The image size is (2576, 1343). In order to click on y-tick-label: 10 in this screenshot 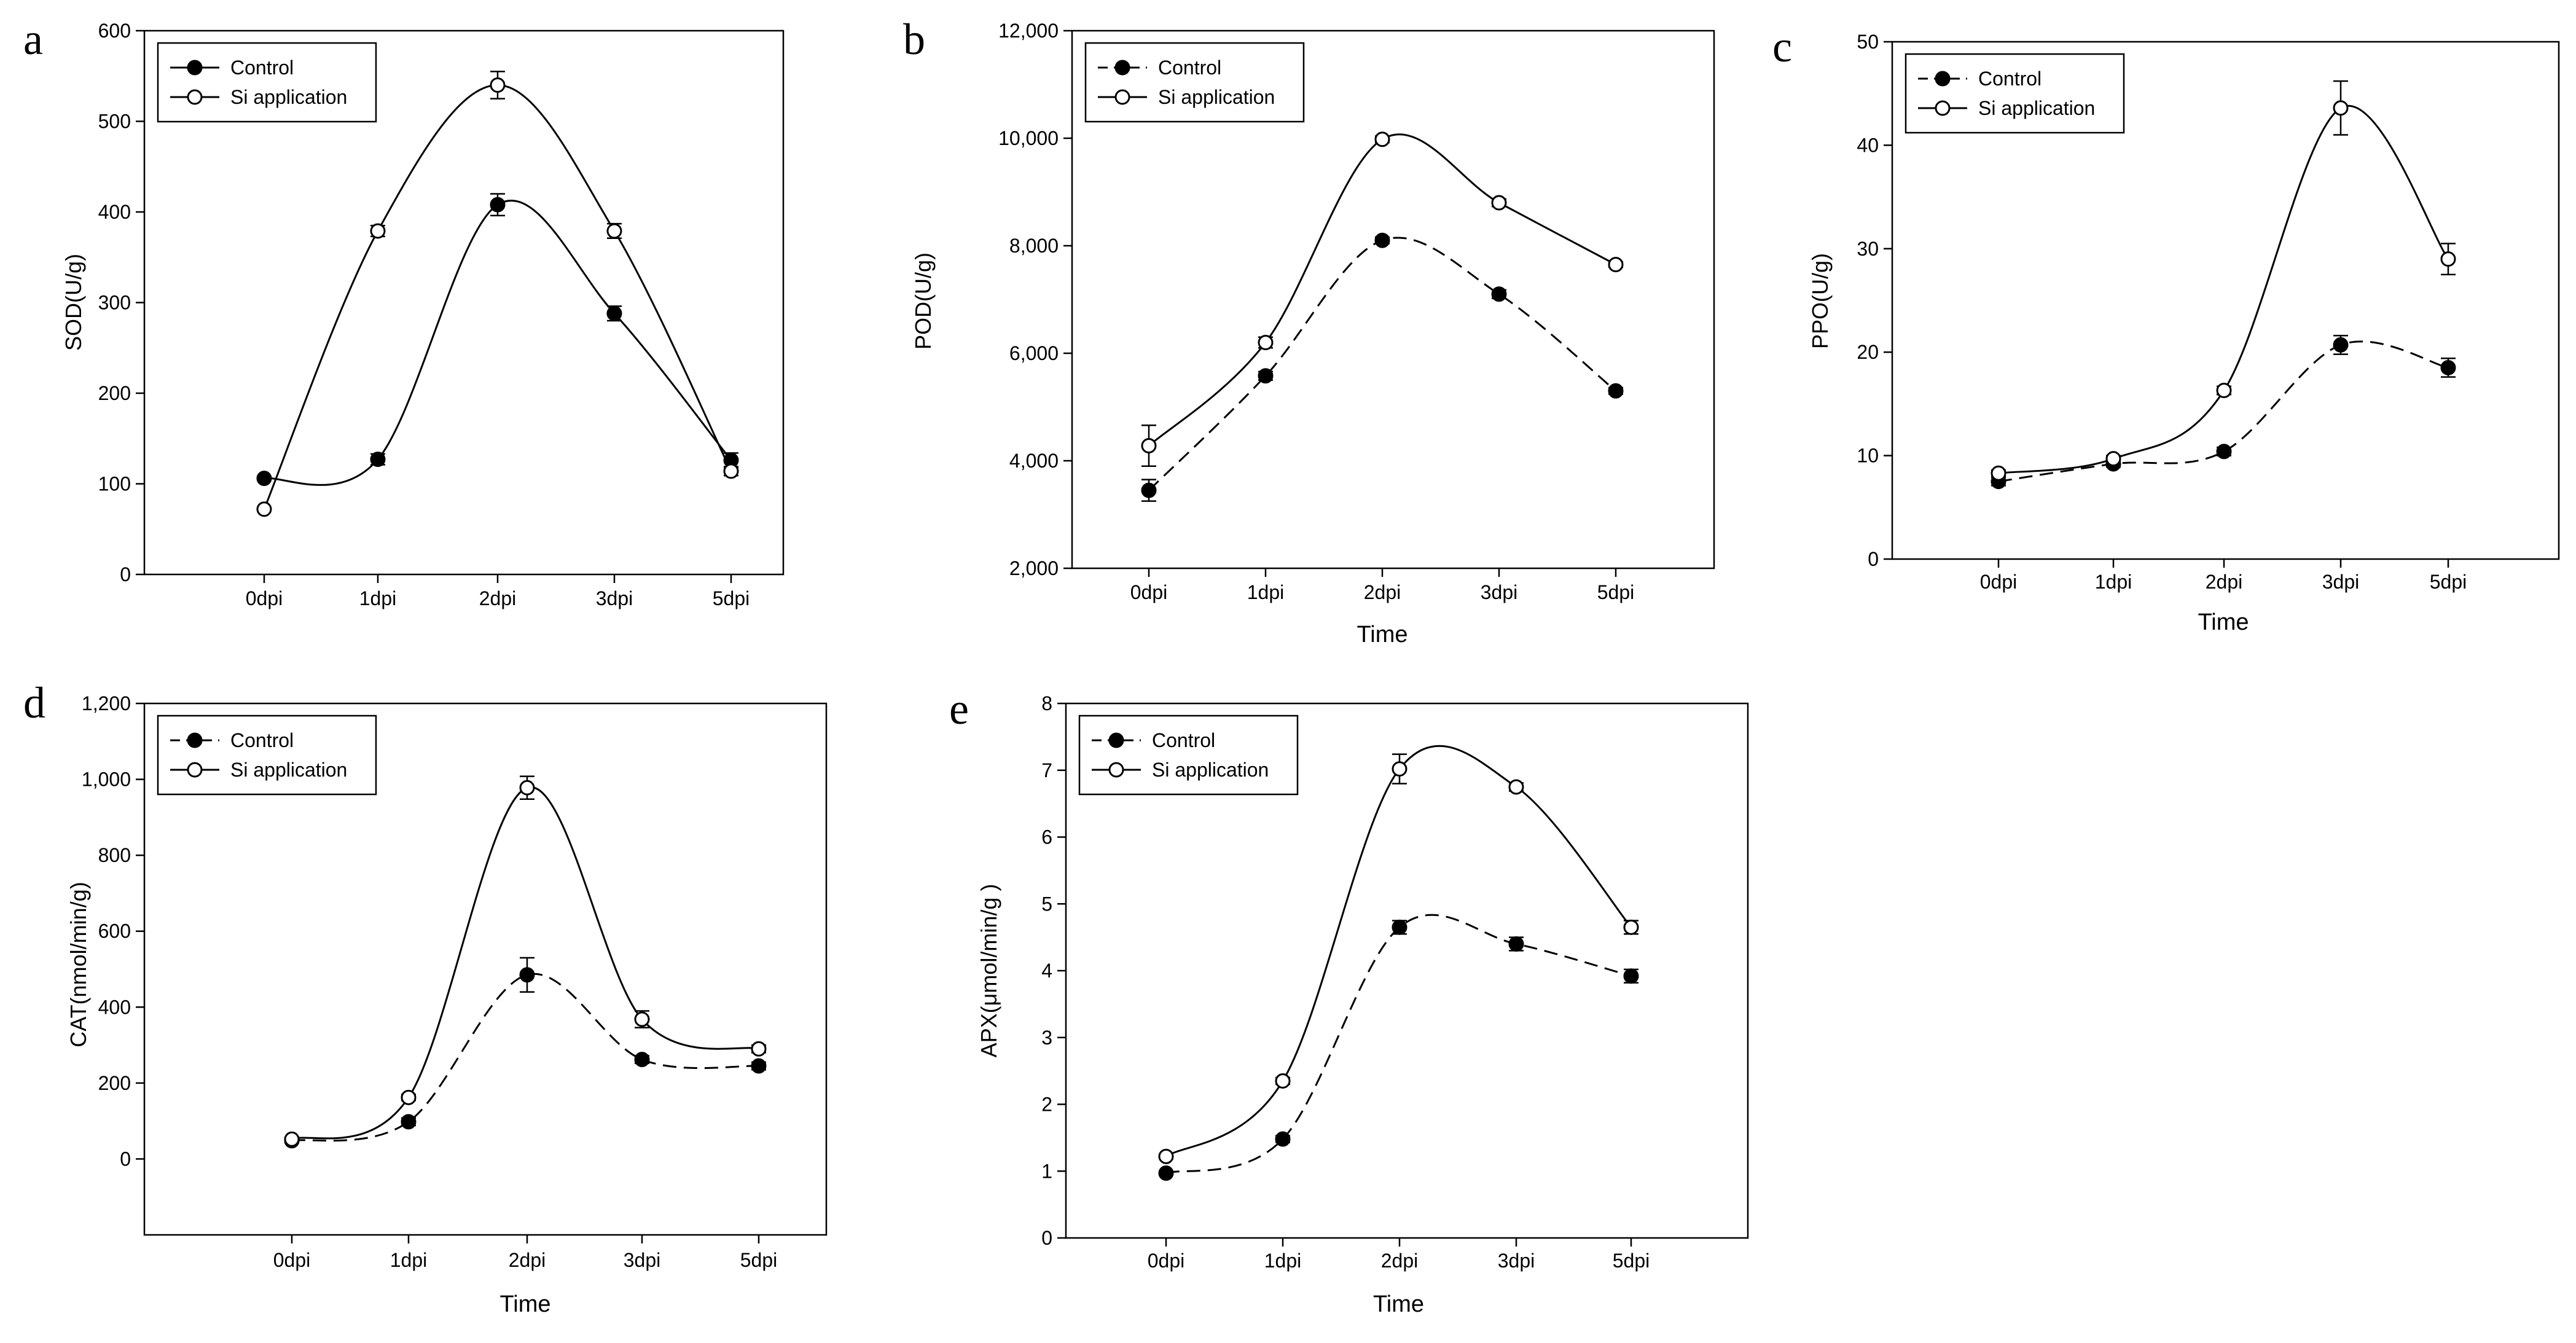, I will do `click(1868, 456)`.